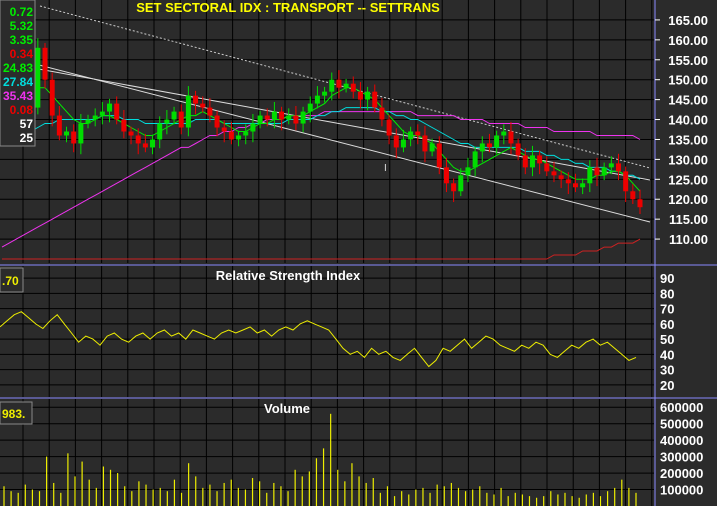 The image size is (717, 506). Describe the element at coordinates (18, 96) in the screenshot. I see `legend-value: 35.43` at that location.